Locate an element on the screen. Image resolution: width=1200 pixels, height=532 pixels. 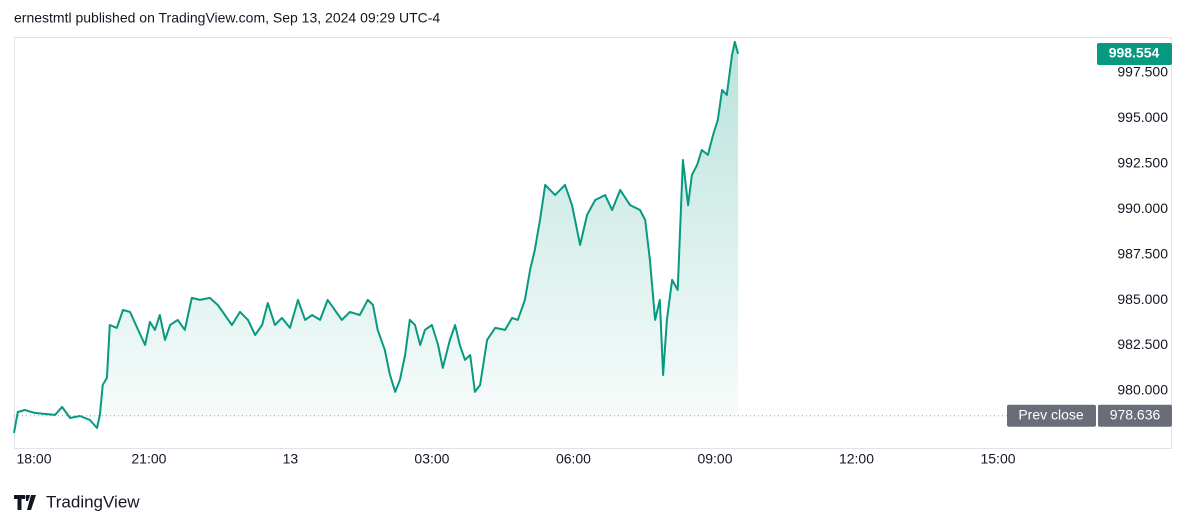
last-price-label: 998.554 is located at coordinates (1134, 53).